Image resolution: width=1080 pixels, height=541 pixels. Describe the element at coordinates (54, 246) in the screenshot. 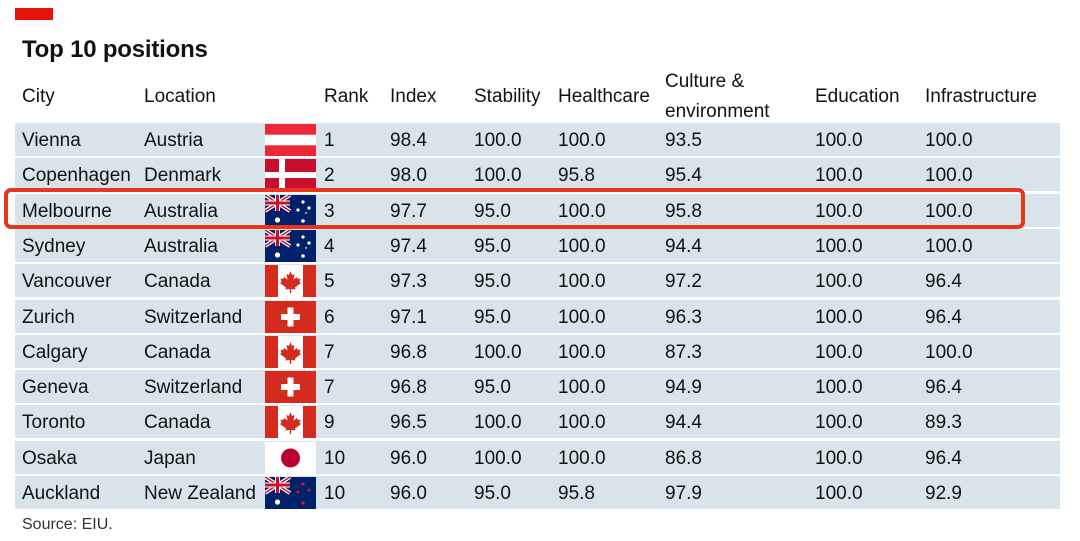

I see `cell-city: Sydney` at that location.